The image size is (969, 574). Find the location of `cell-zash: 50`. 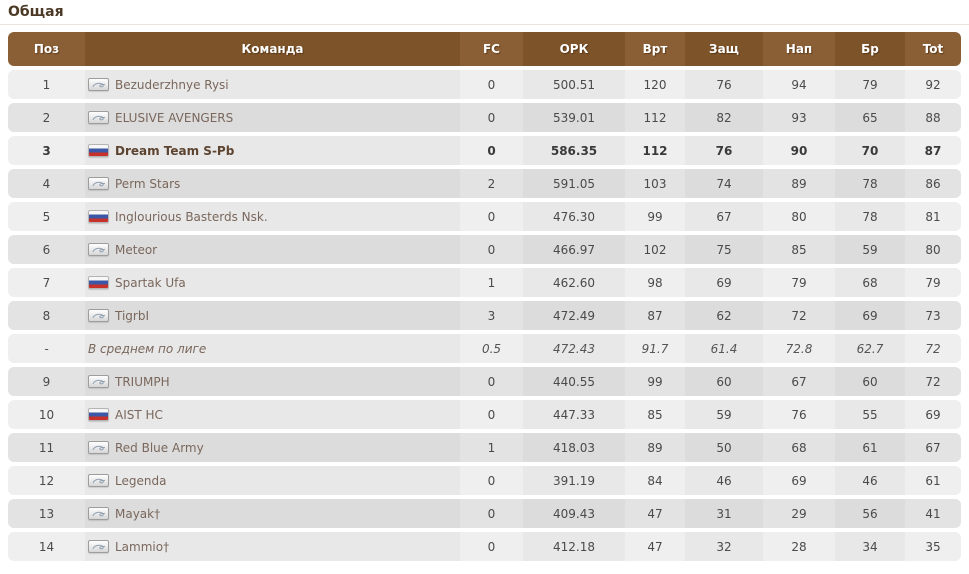

cell-zash: 50 is located at coordinates (724, 447).